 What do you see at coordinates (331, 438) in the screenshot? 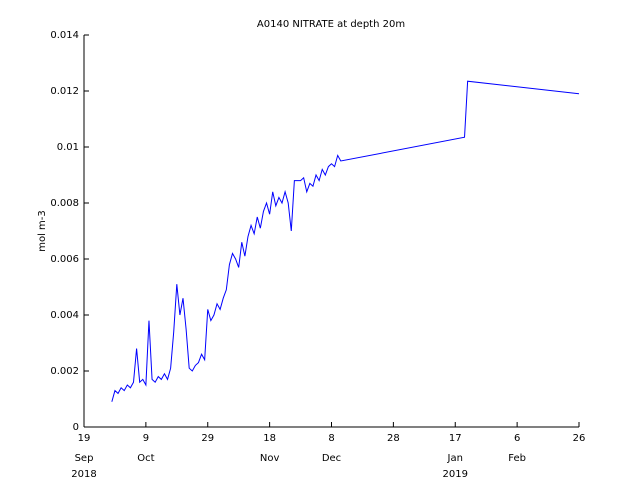
I see `x-tick-label: 8` at bounding box center [331, 438].